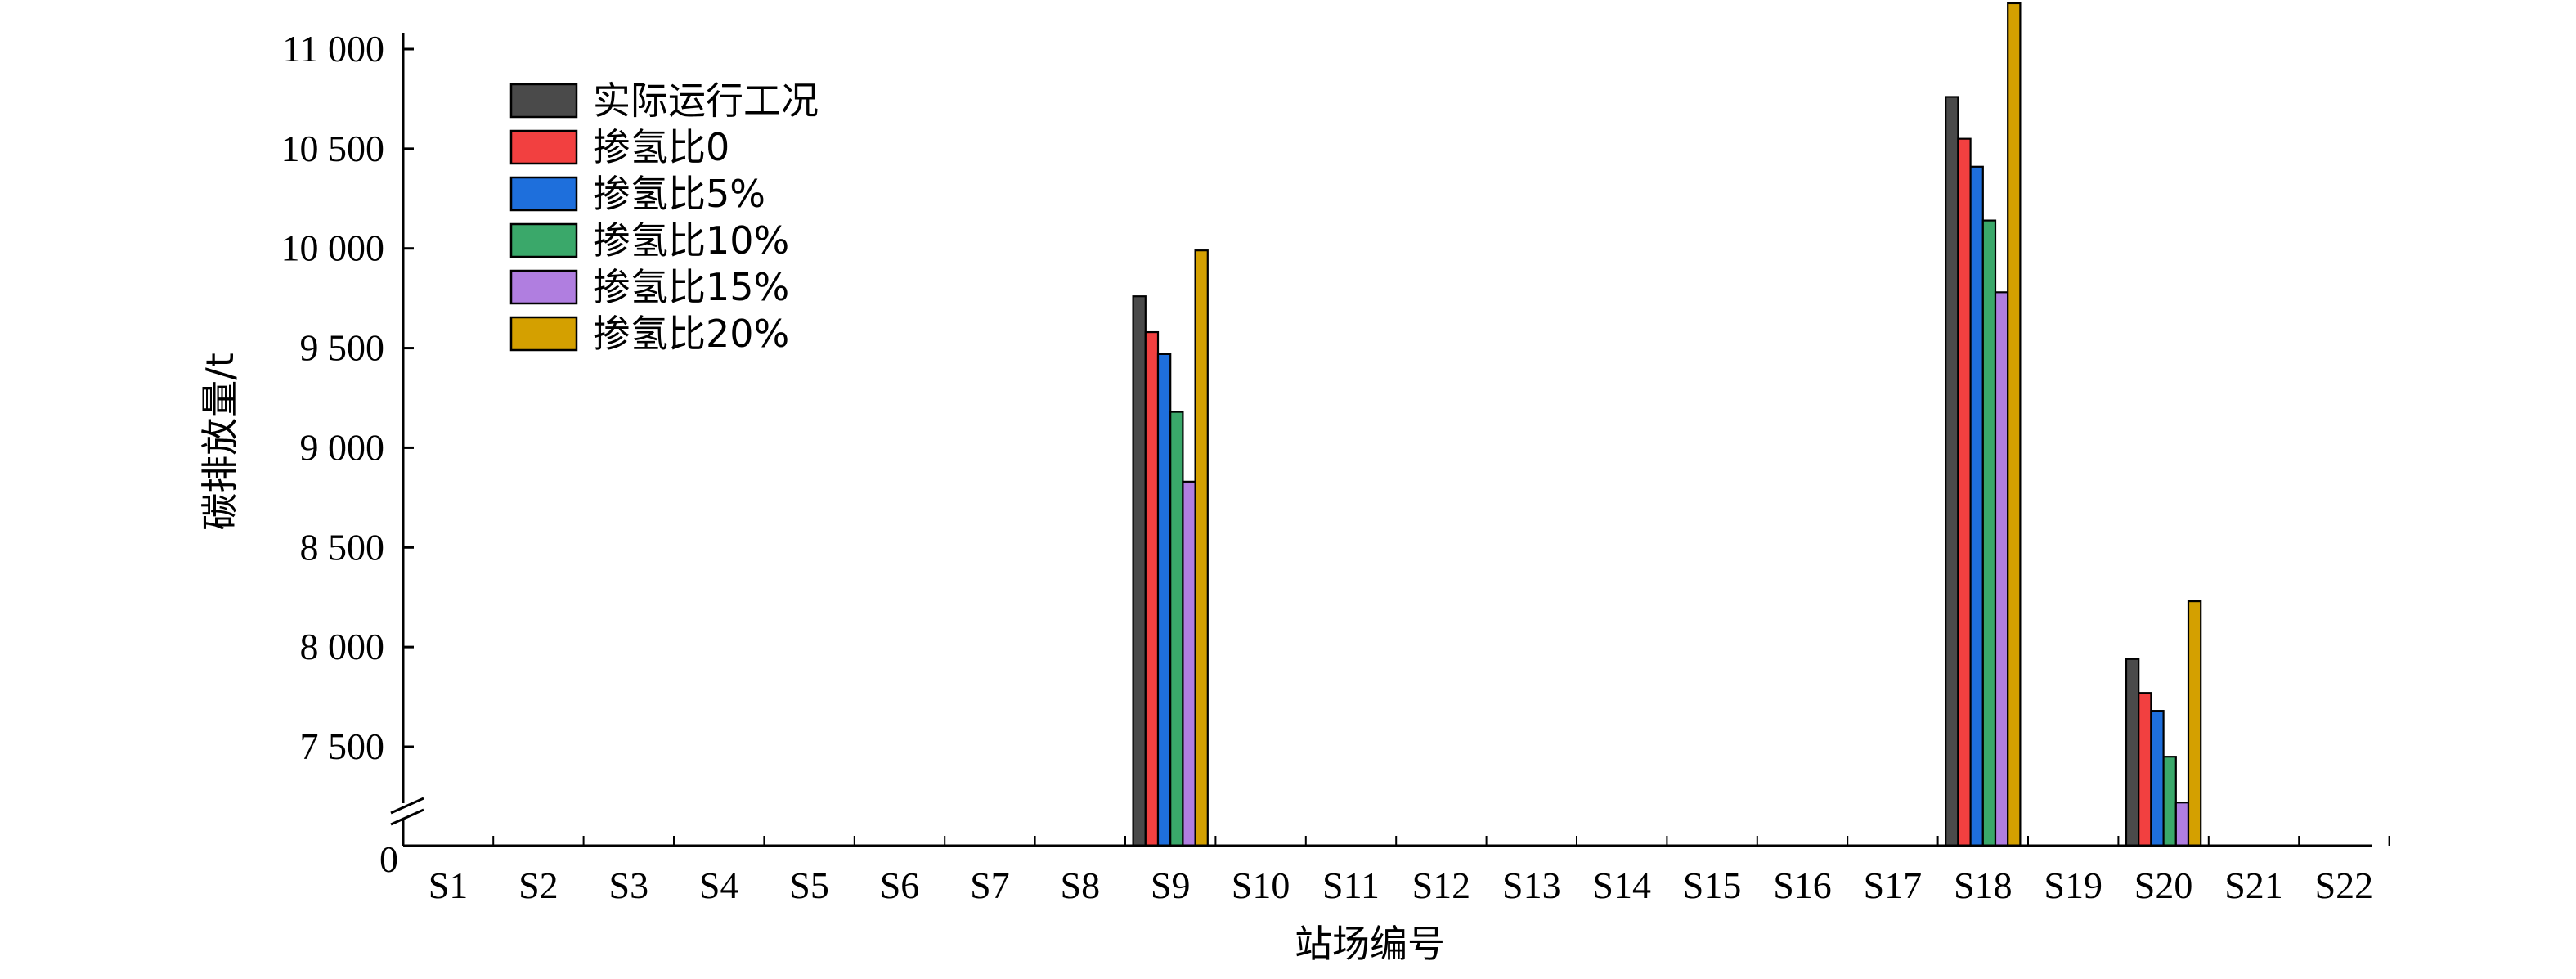 This screenshot has height=979, width=2576. I want to click on y-tick-label: 10 000, so click(333, 248).